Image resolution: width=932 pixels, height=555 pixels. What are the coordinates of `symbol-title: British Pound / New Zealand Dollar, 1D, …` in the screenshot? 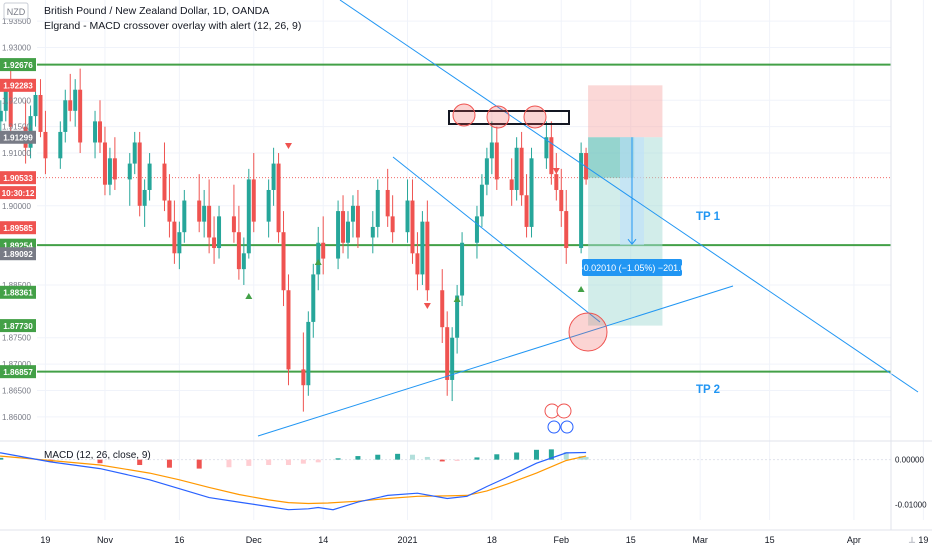 It's located at (156, 11).